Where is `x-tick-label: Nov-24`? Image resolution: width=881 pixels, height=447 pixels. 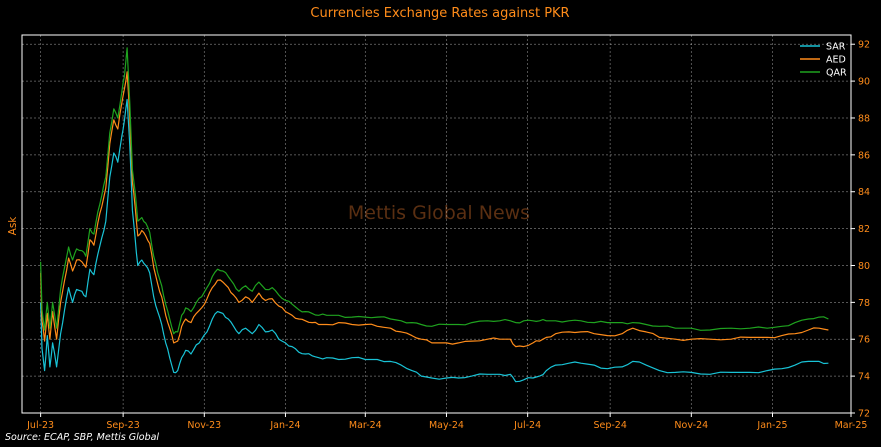
x-tick-label: Nov-24 is located at coordinates (691, 425).